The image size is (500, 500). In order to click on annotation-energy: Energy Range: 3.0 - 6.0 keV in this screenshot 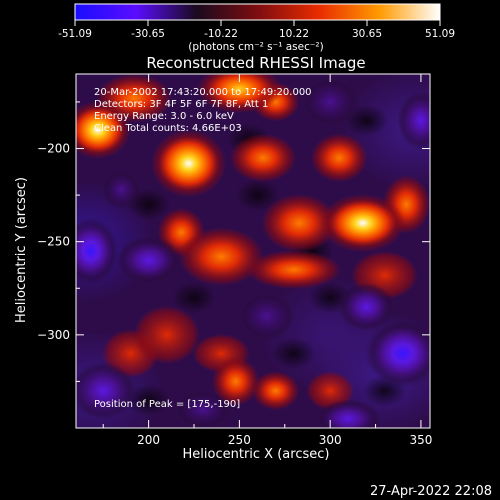, I will do `click(164, 116)`.